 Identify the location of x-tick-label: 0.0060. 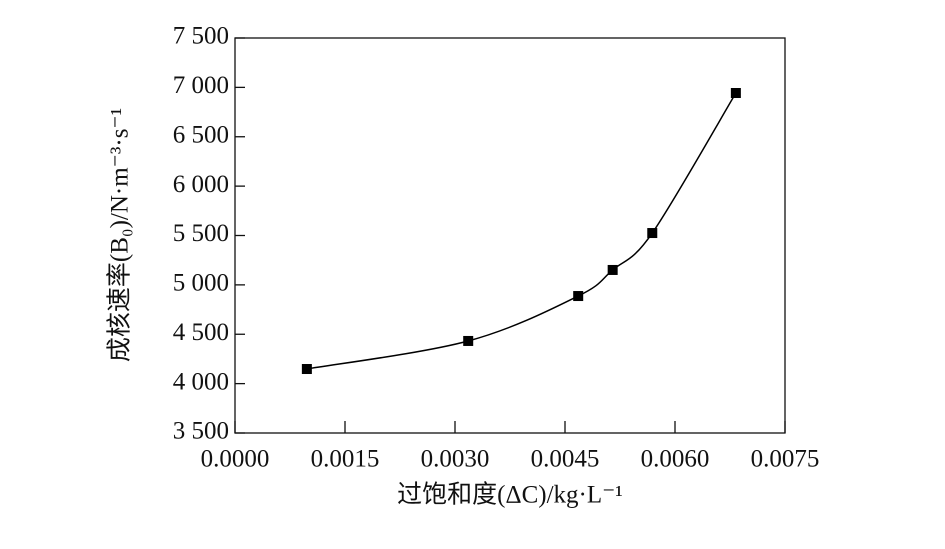
(675, 459).